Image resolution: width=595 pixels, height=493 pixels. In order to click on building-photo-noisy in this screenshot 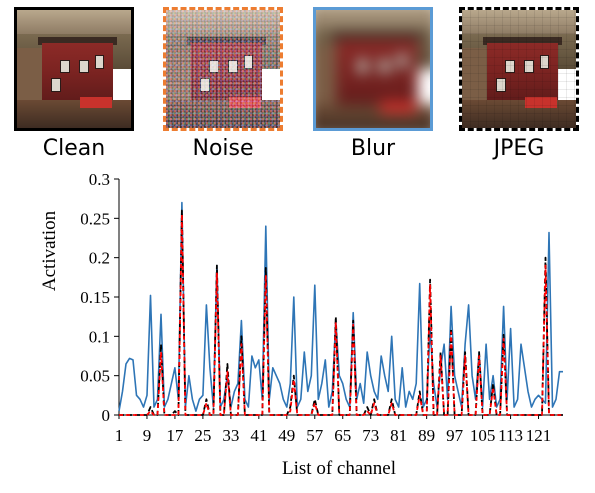, I will do `click(223, 69)`.